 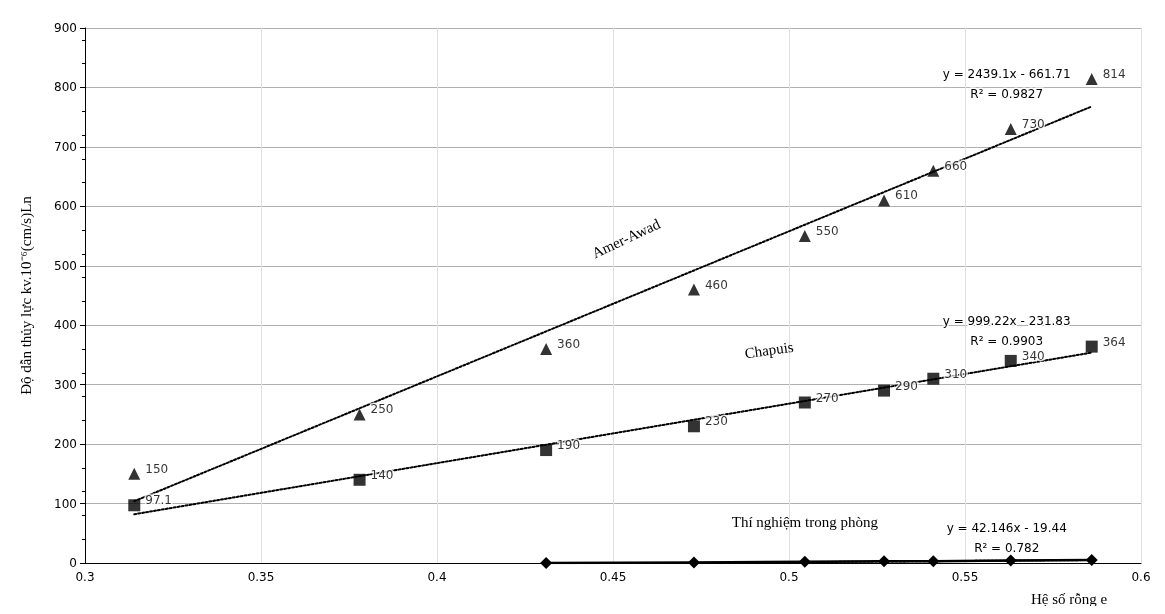 What do you see at coordinates (716, 421) in the screenshot?
I see `data-label: 230` at bounding box center [716, 421].